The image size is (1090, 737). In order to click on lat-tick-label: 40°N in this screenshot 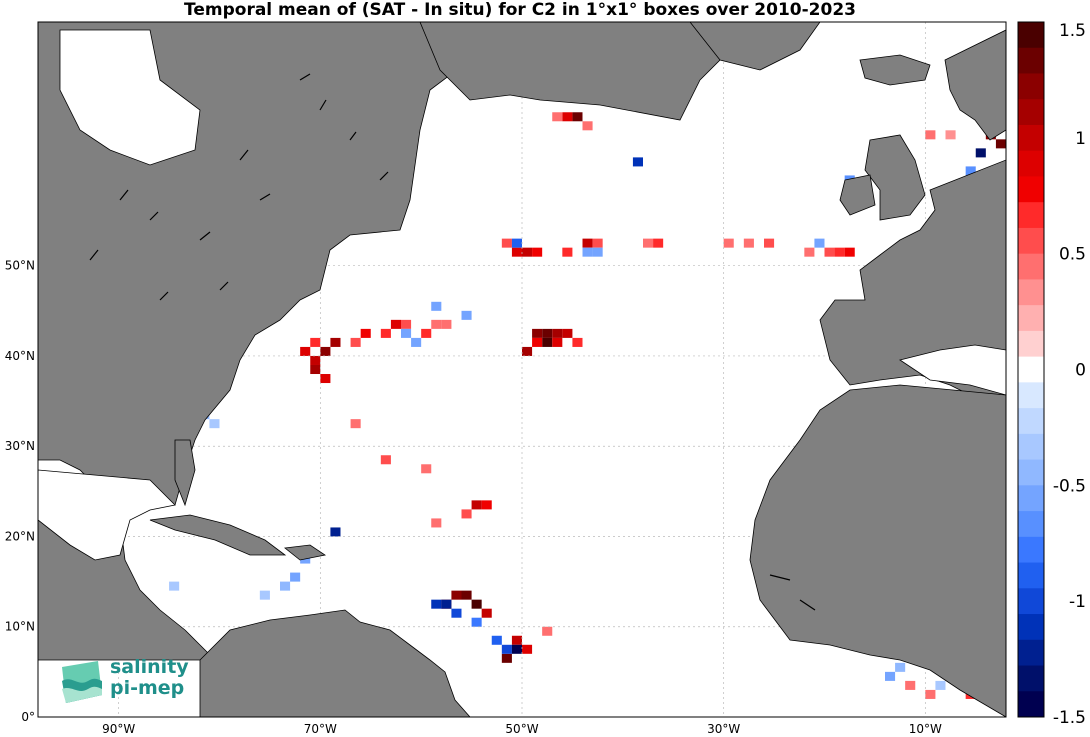, I will do `click(20, 356)`.